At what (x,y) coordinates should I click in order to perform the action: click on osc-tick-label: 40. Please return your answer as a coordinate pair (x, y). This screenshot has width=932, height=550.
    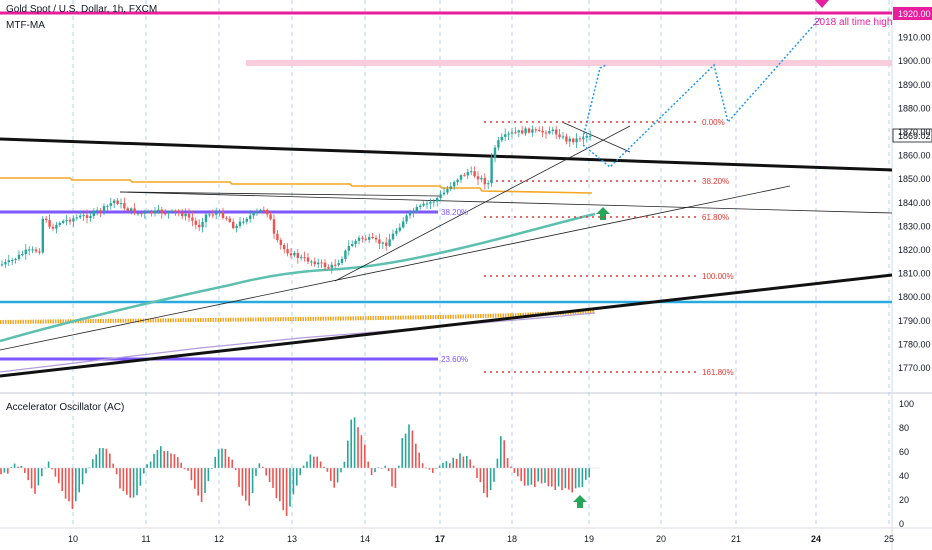
    Looking at the image, I should click on (904, 476).